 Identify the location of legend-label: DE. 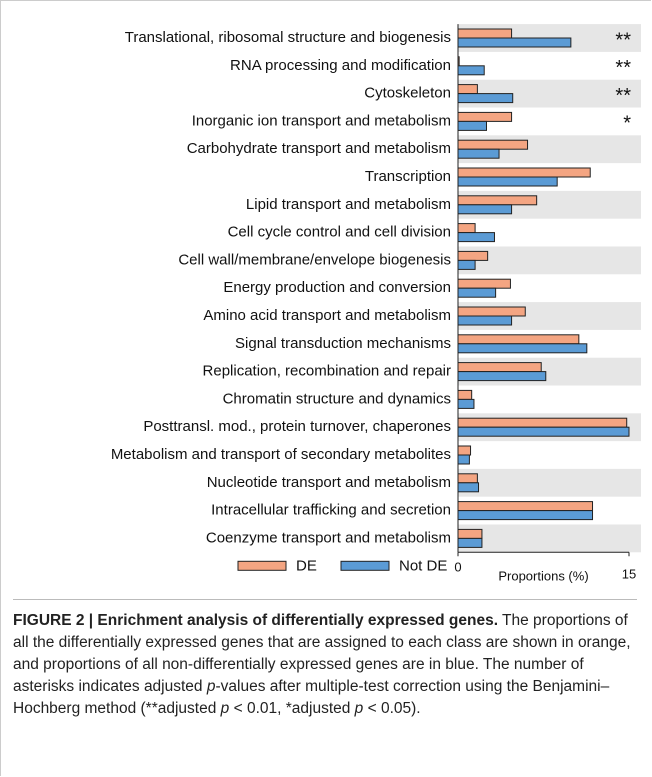
(306, 565).